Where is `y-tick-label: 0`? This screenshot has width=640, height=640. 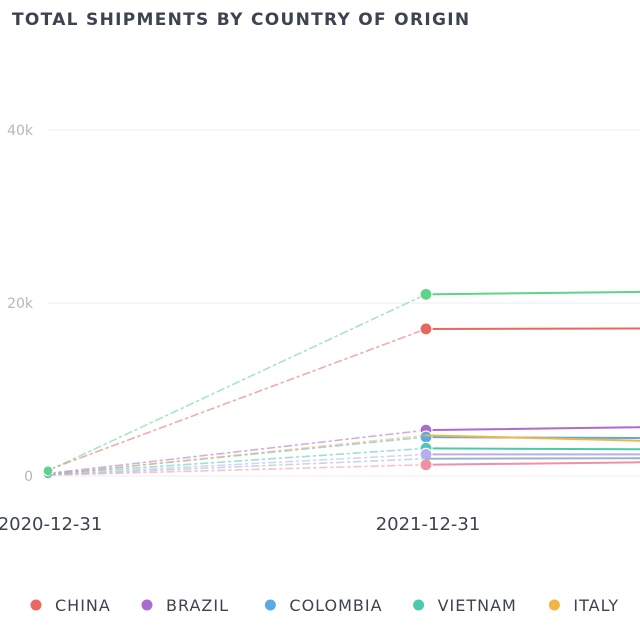
y-tick-label: 0 is located at coordinates (28, 477).